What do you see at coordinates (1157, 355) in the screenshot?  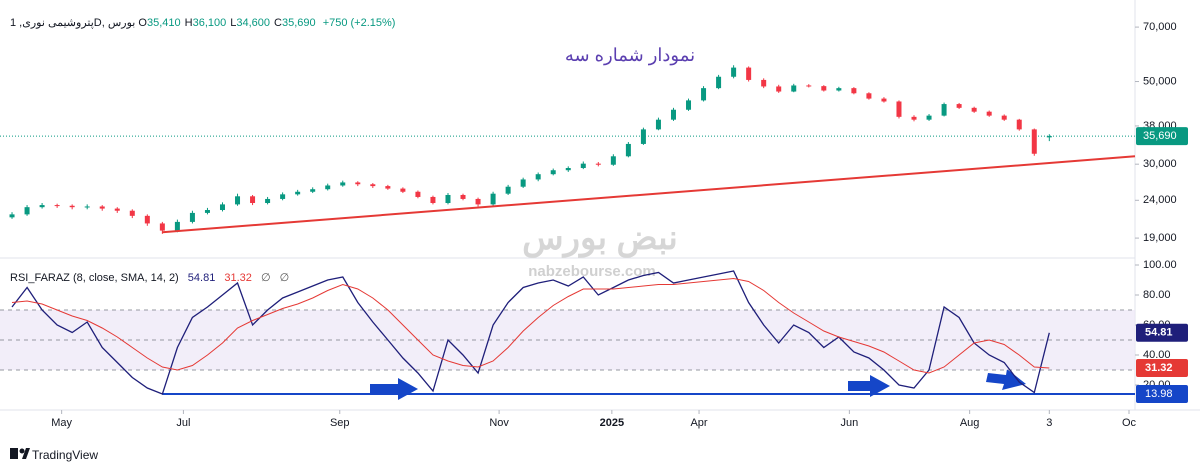 I see `y-tick-label: 40.00` at bounding box center [1157, 355].